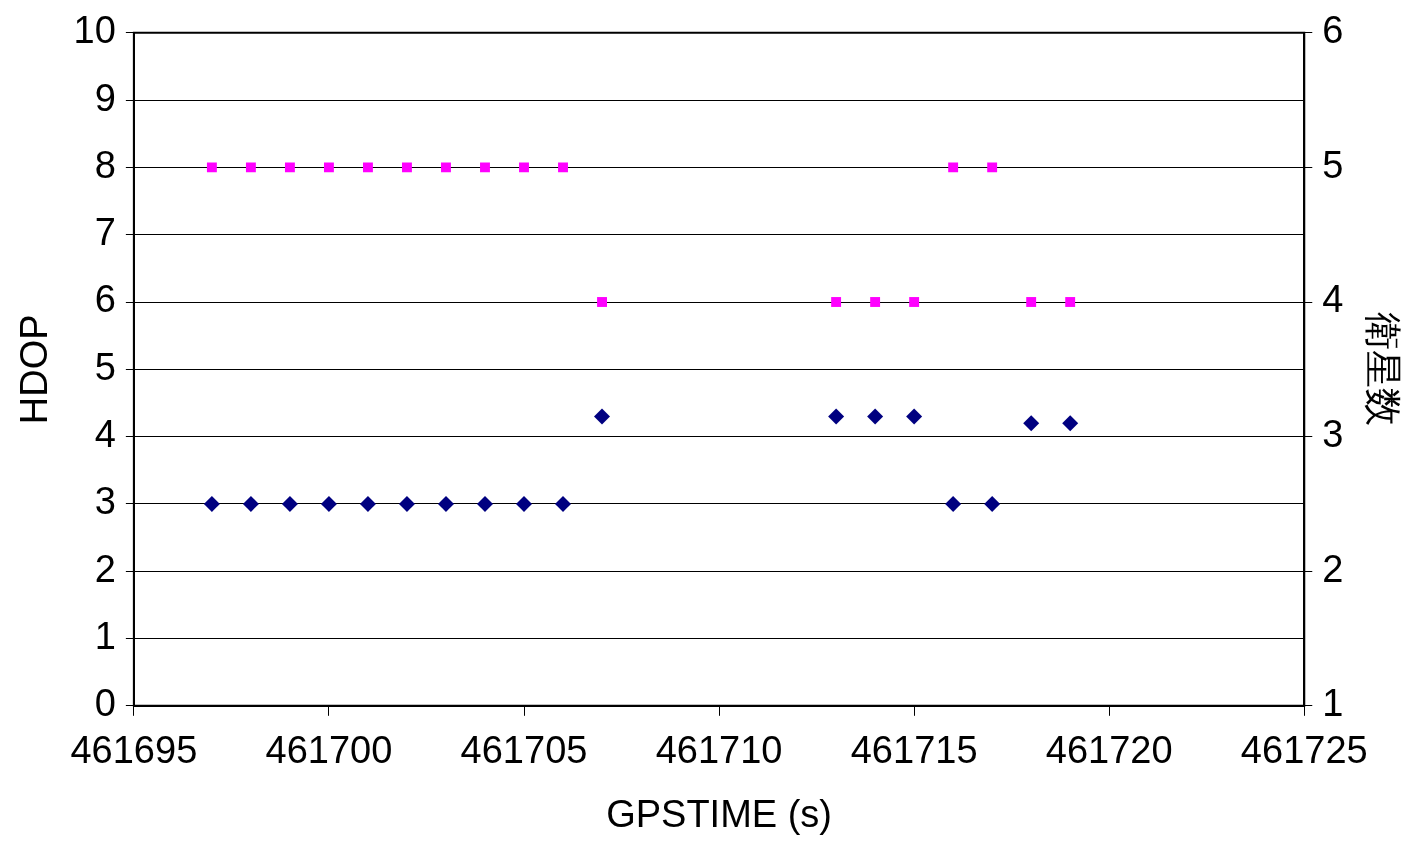 This screenshot has height=853, width=1417. What do you see at coordinates (105, 635) in the screenshot?
I see `y-tick-label: 1` at bounding box center [105, 635].